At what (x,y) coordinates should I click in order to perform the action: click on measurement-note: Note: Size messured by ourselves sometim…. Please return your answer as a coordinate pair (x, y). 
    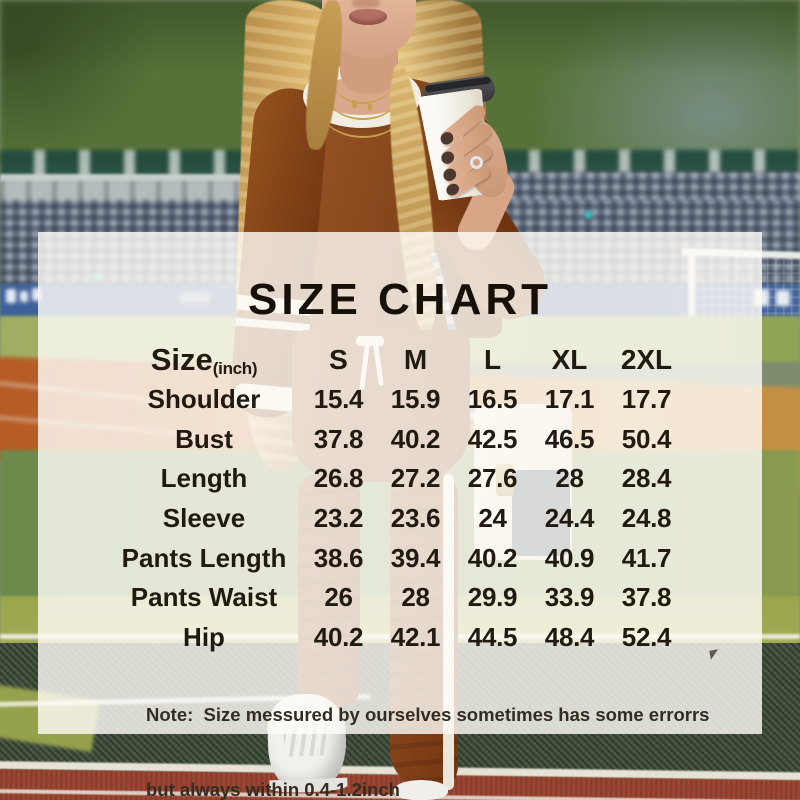
    Looking at the image, I should click on (427, 726).